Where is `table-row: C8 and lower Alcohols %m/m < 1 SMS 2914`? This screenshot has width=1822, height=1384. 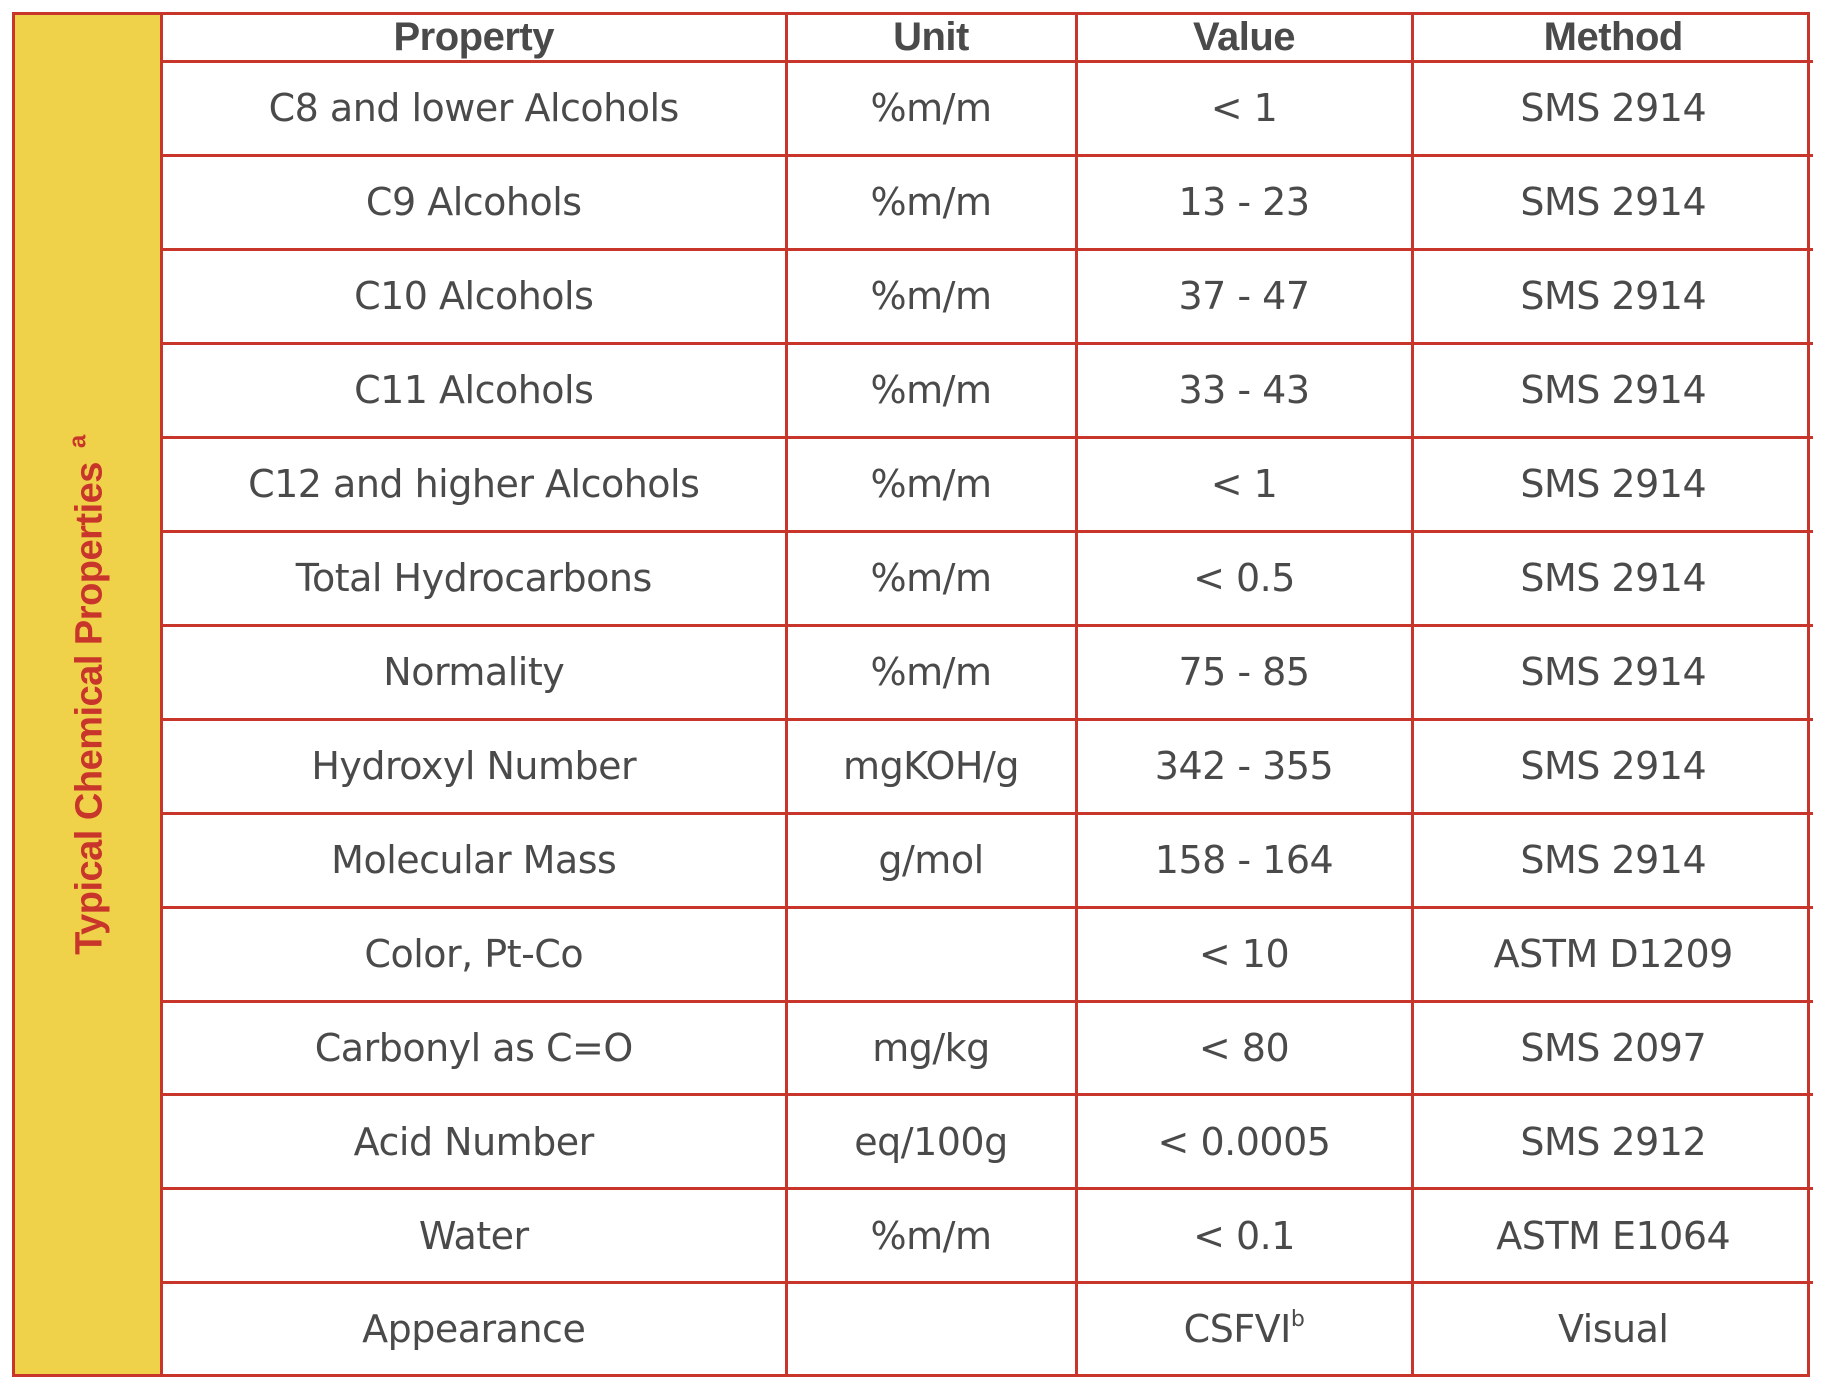
table-row: C8 and lower Alcohols %m/m < 1 SMS 2914 is located at coordinates (988, 108).